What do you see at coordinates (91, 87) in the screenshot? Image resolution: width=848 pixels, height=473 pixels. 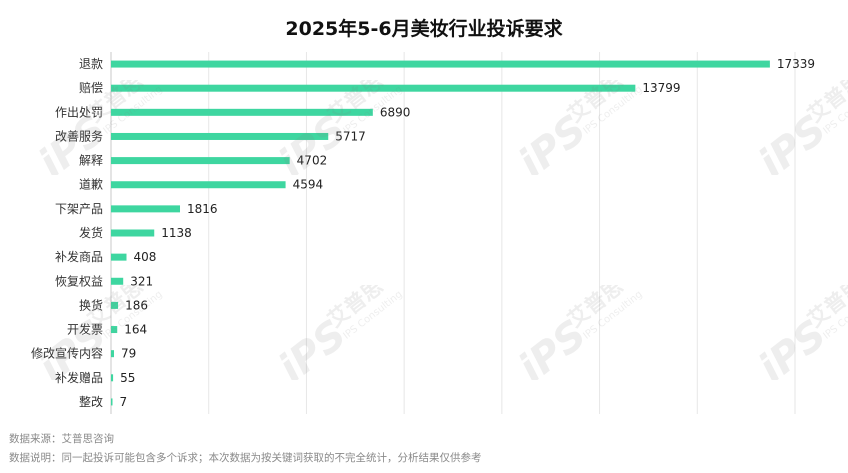 I see `category-label: 赔偿` at bounding box center [91, 87].